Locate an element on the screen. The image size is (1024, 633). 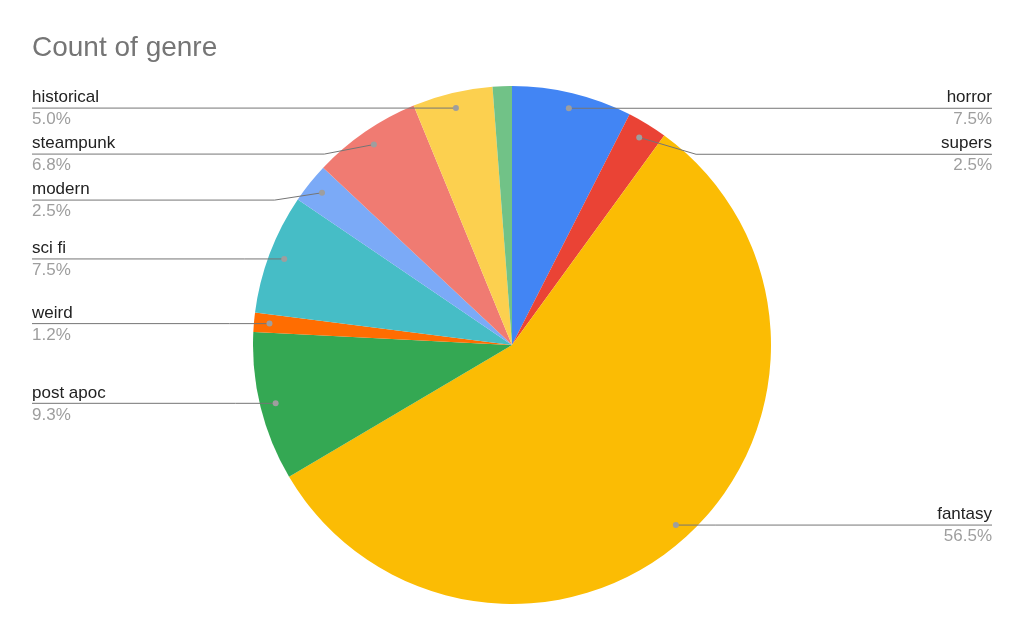
data-label: 9.3% is located at coordinates (51, 414).